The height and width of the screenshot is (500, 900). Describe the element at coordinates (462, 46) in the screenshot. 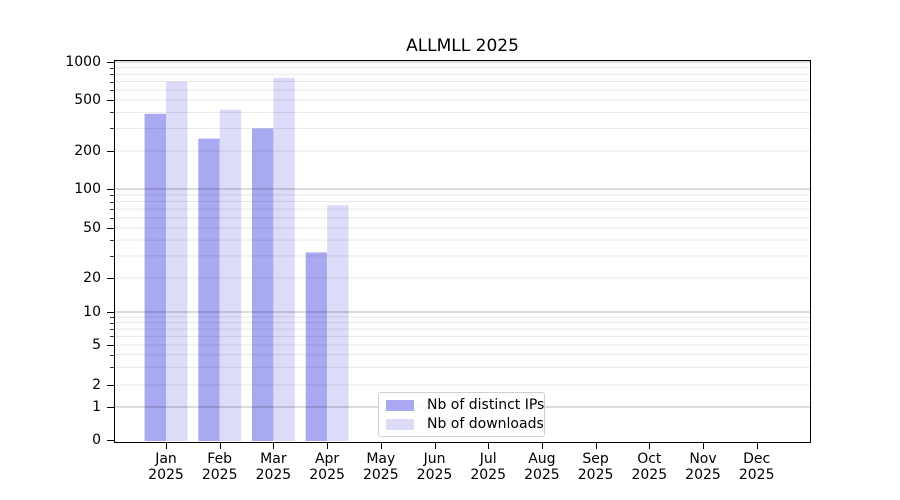

I see `chart-title: ALLMLL 2025` at that location.